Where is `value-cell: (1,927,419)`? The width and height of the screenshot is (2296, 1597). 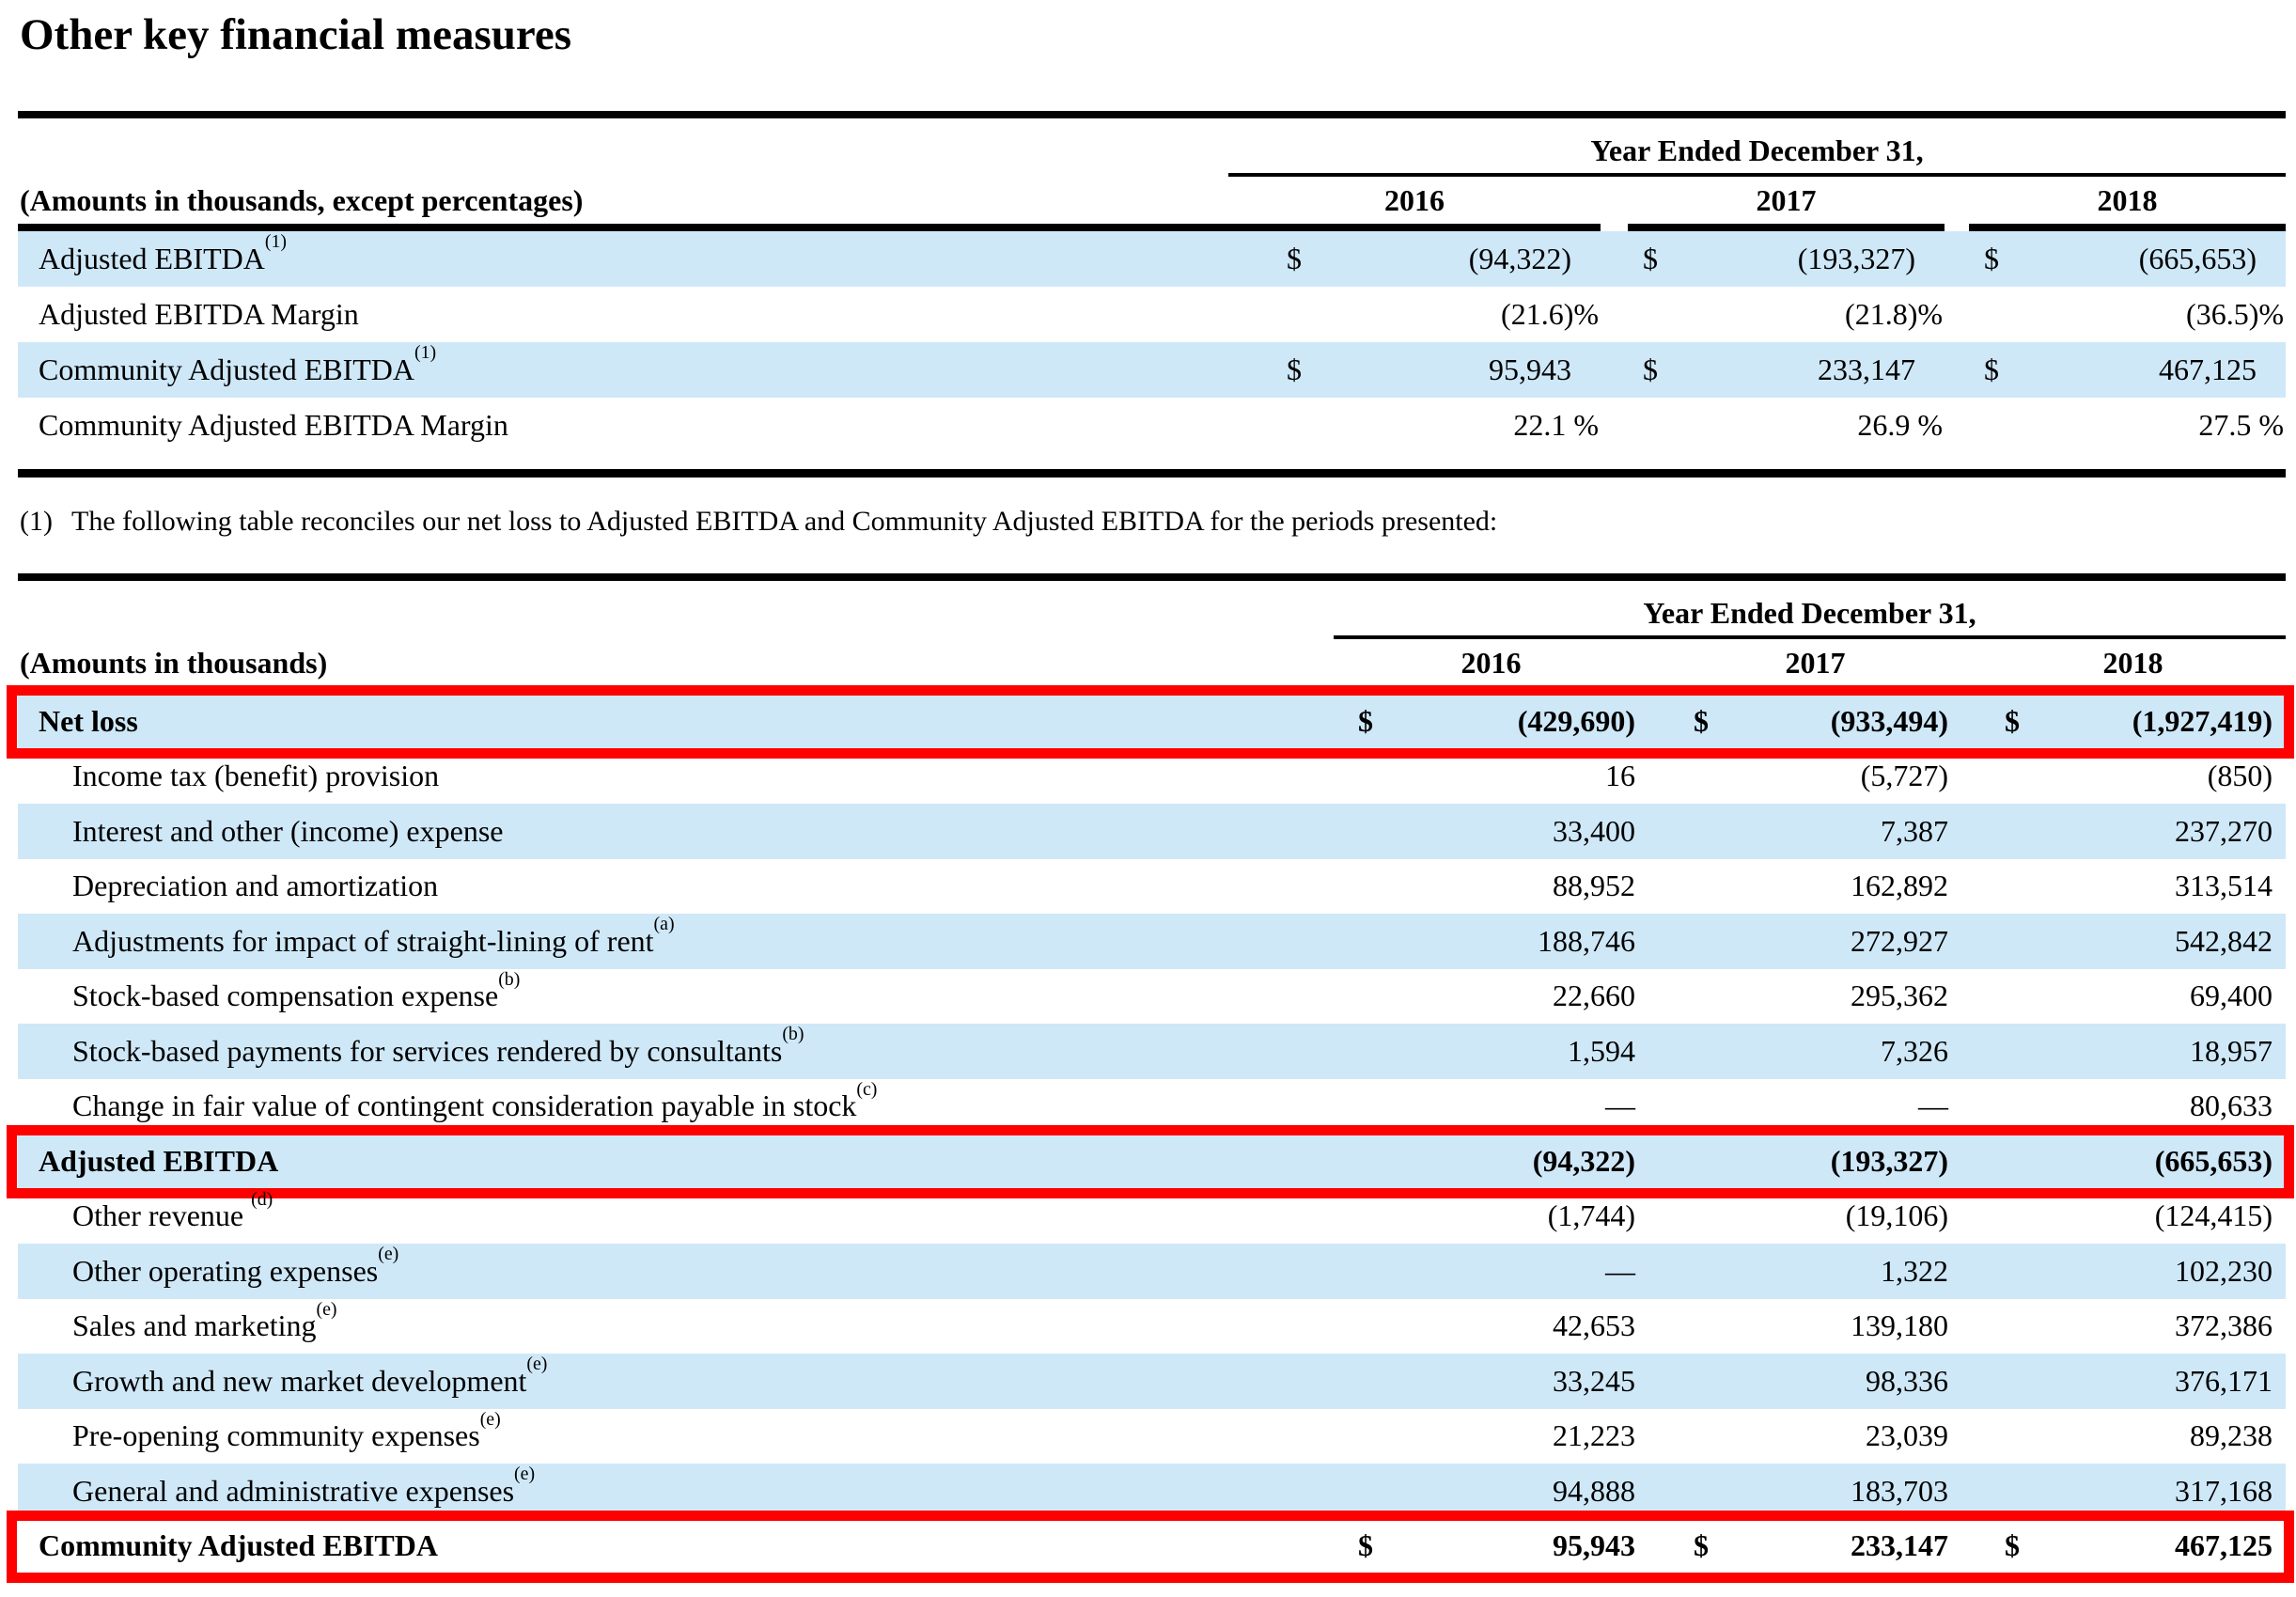
value-cell: (1,927,419) is located at coordinates (2202, 720).